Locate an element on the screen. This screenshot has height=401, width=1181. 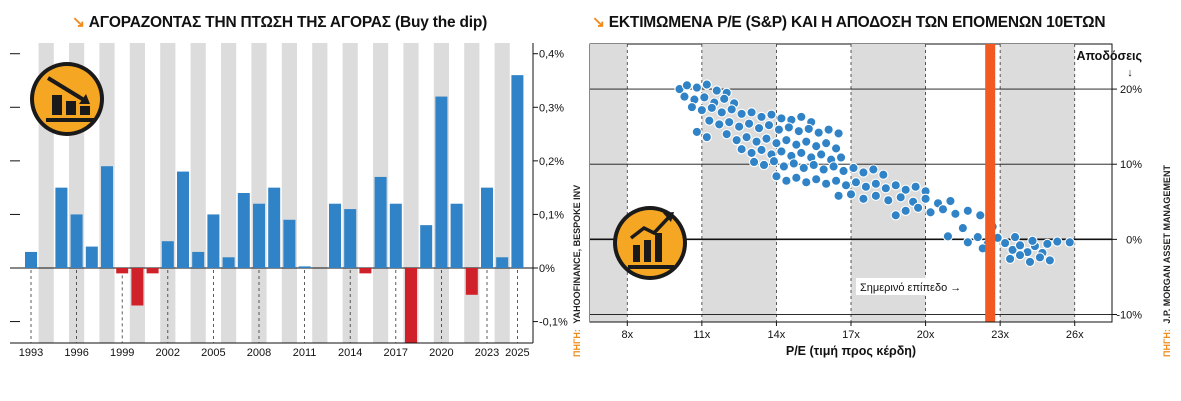
x-tick-label: 8x is located at coordinates (627, 335).